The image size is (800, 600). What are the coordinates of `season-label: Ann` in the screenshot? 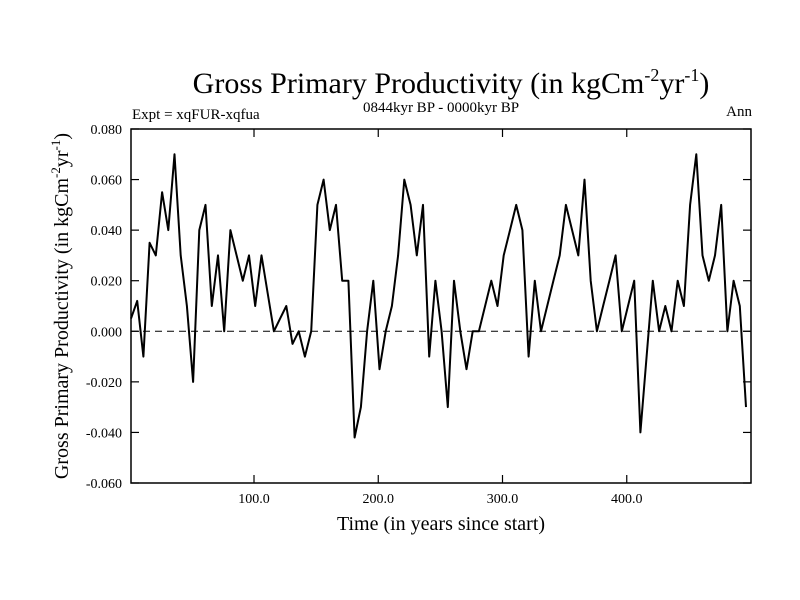 It's located at (739, 112).